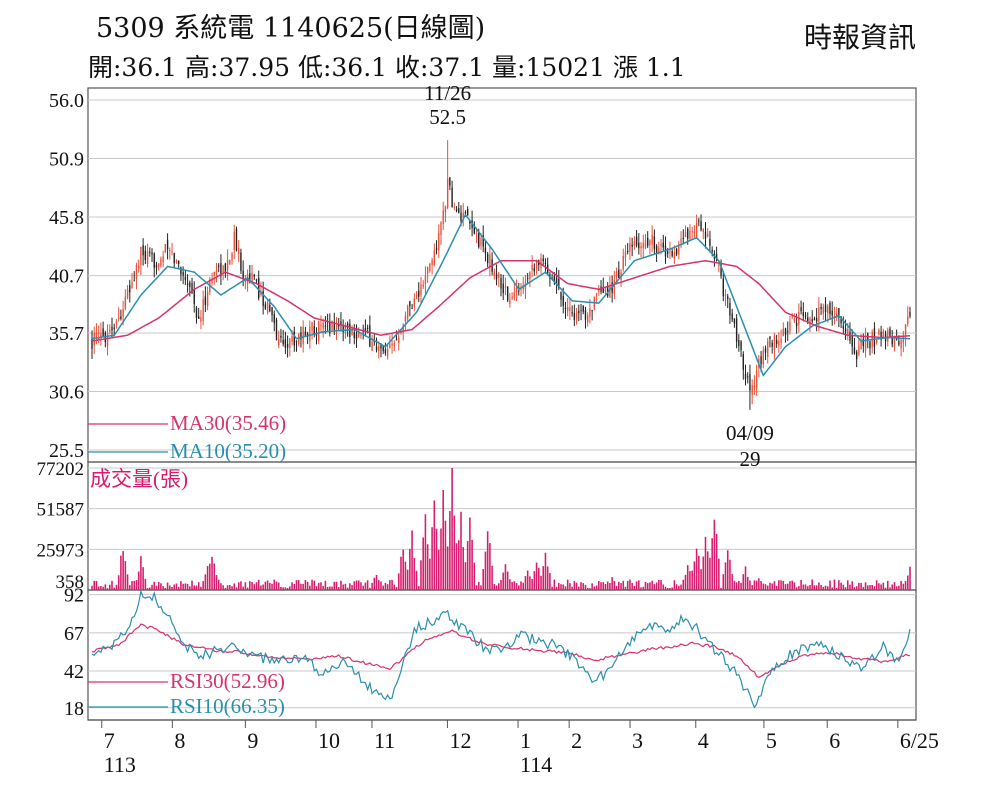 This screenshot has height=800, width=1000. Describe the element at coordinates (576, 740) in the screenshot. I see `x-tick-label: 2` at that location.